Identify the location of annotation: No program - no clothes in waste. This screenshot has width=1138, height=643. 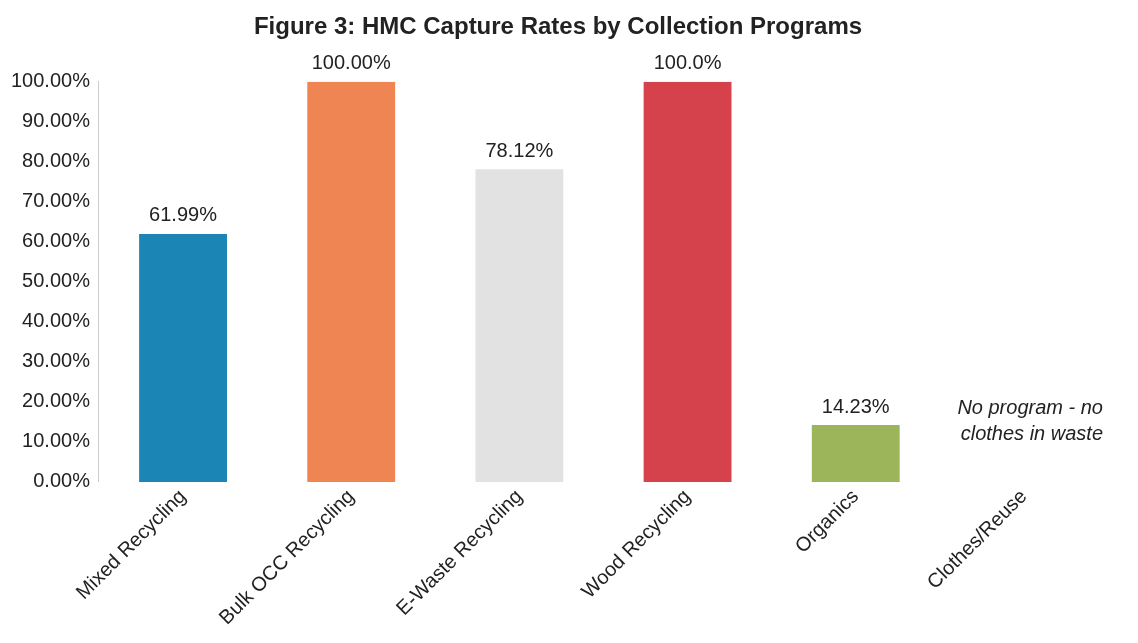
(1030, 420).